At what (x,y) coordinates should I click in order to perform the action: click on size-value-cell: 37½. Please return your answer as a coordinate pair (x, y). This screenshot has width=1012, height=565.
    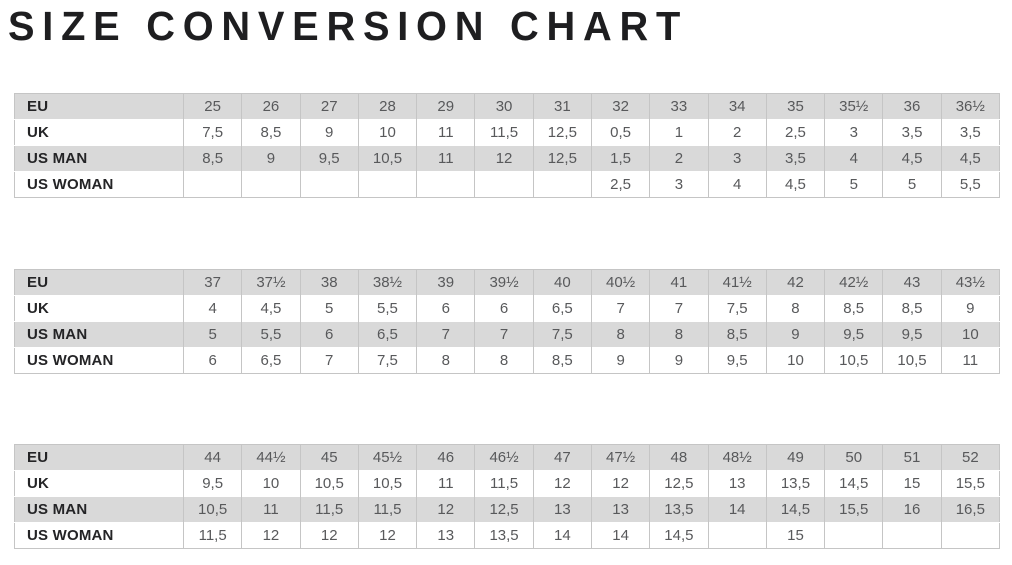
    Looking at the image, I should click on (271, 282).